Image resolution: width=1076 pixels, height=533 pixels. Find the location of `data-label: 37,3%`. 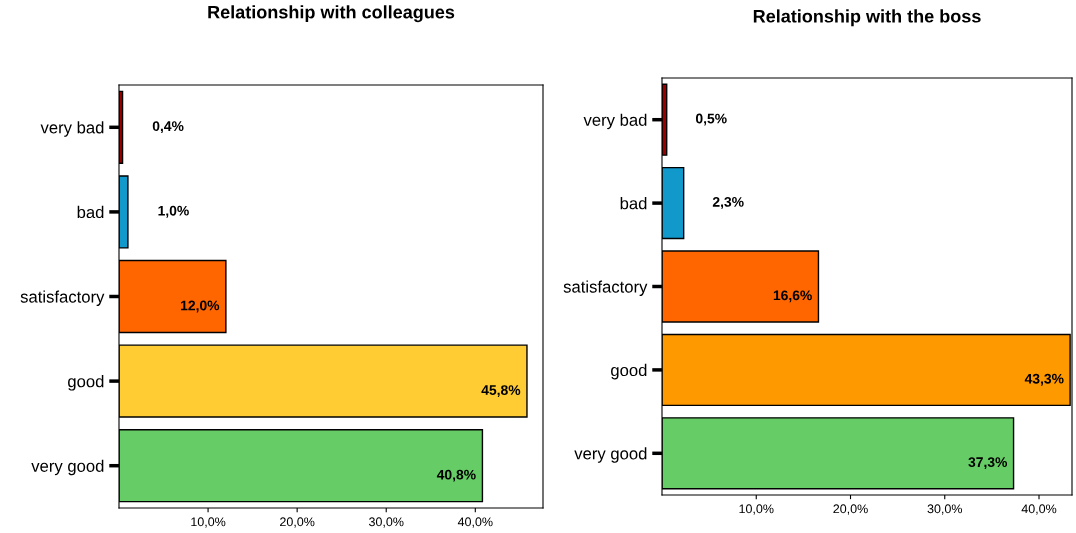

data-label: 37,3% is located at coordinates (988, 463).